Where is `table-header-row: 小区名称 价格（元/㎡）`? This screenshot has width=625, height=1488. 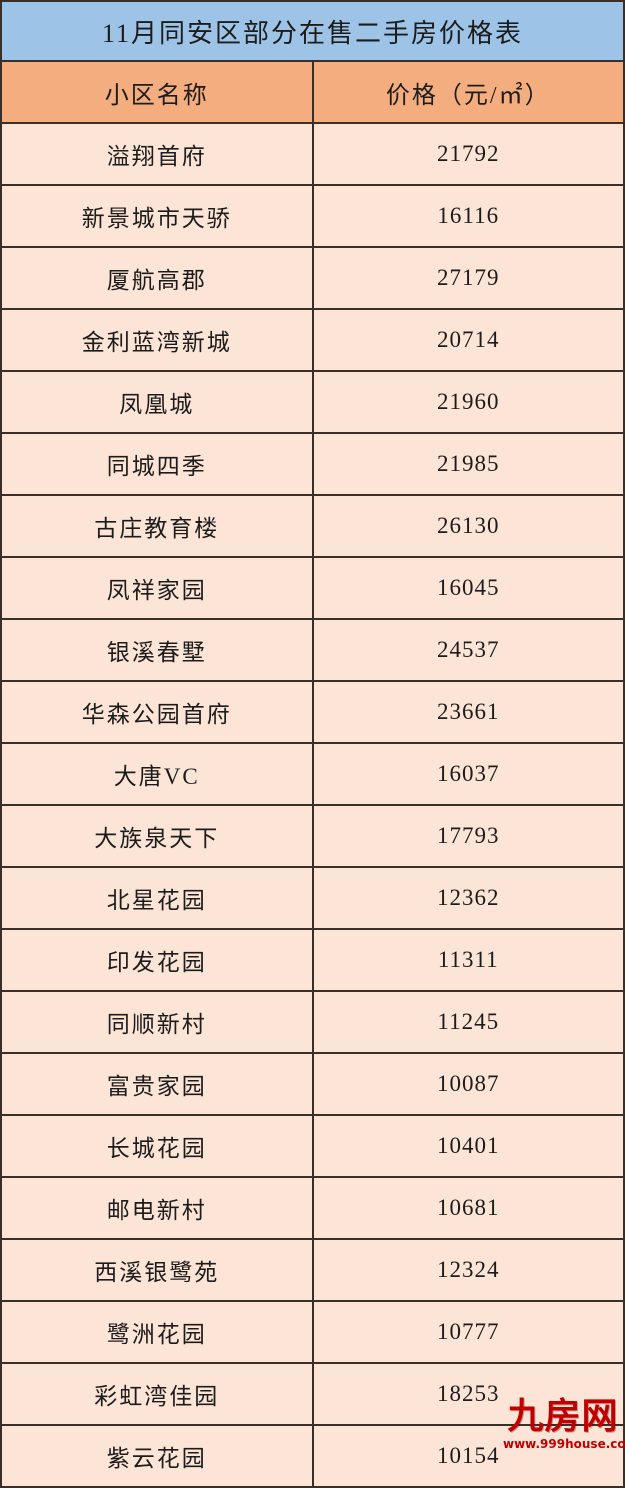 table-header-row: 小区名称 价格（元/㎡） is located at coordinates (312, 92).